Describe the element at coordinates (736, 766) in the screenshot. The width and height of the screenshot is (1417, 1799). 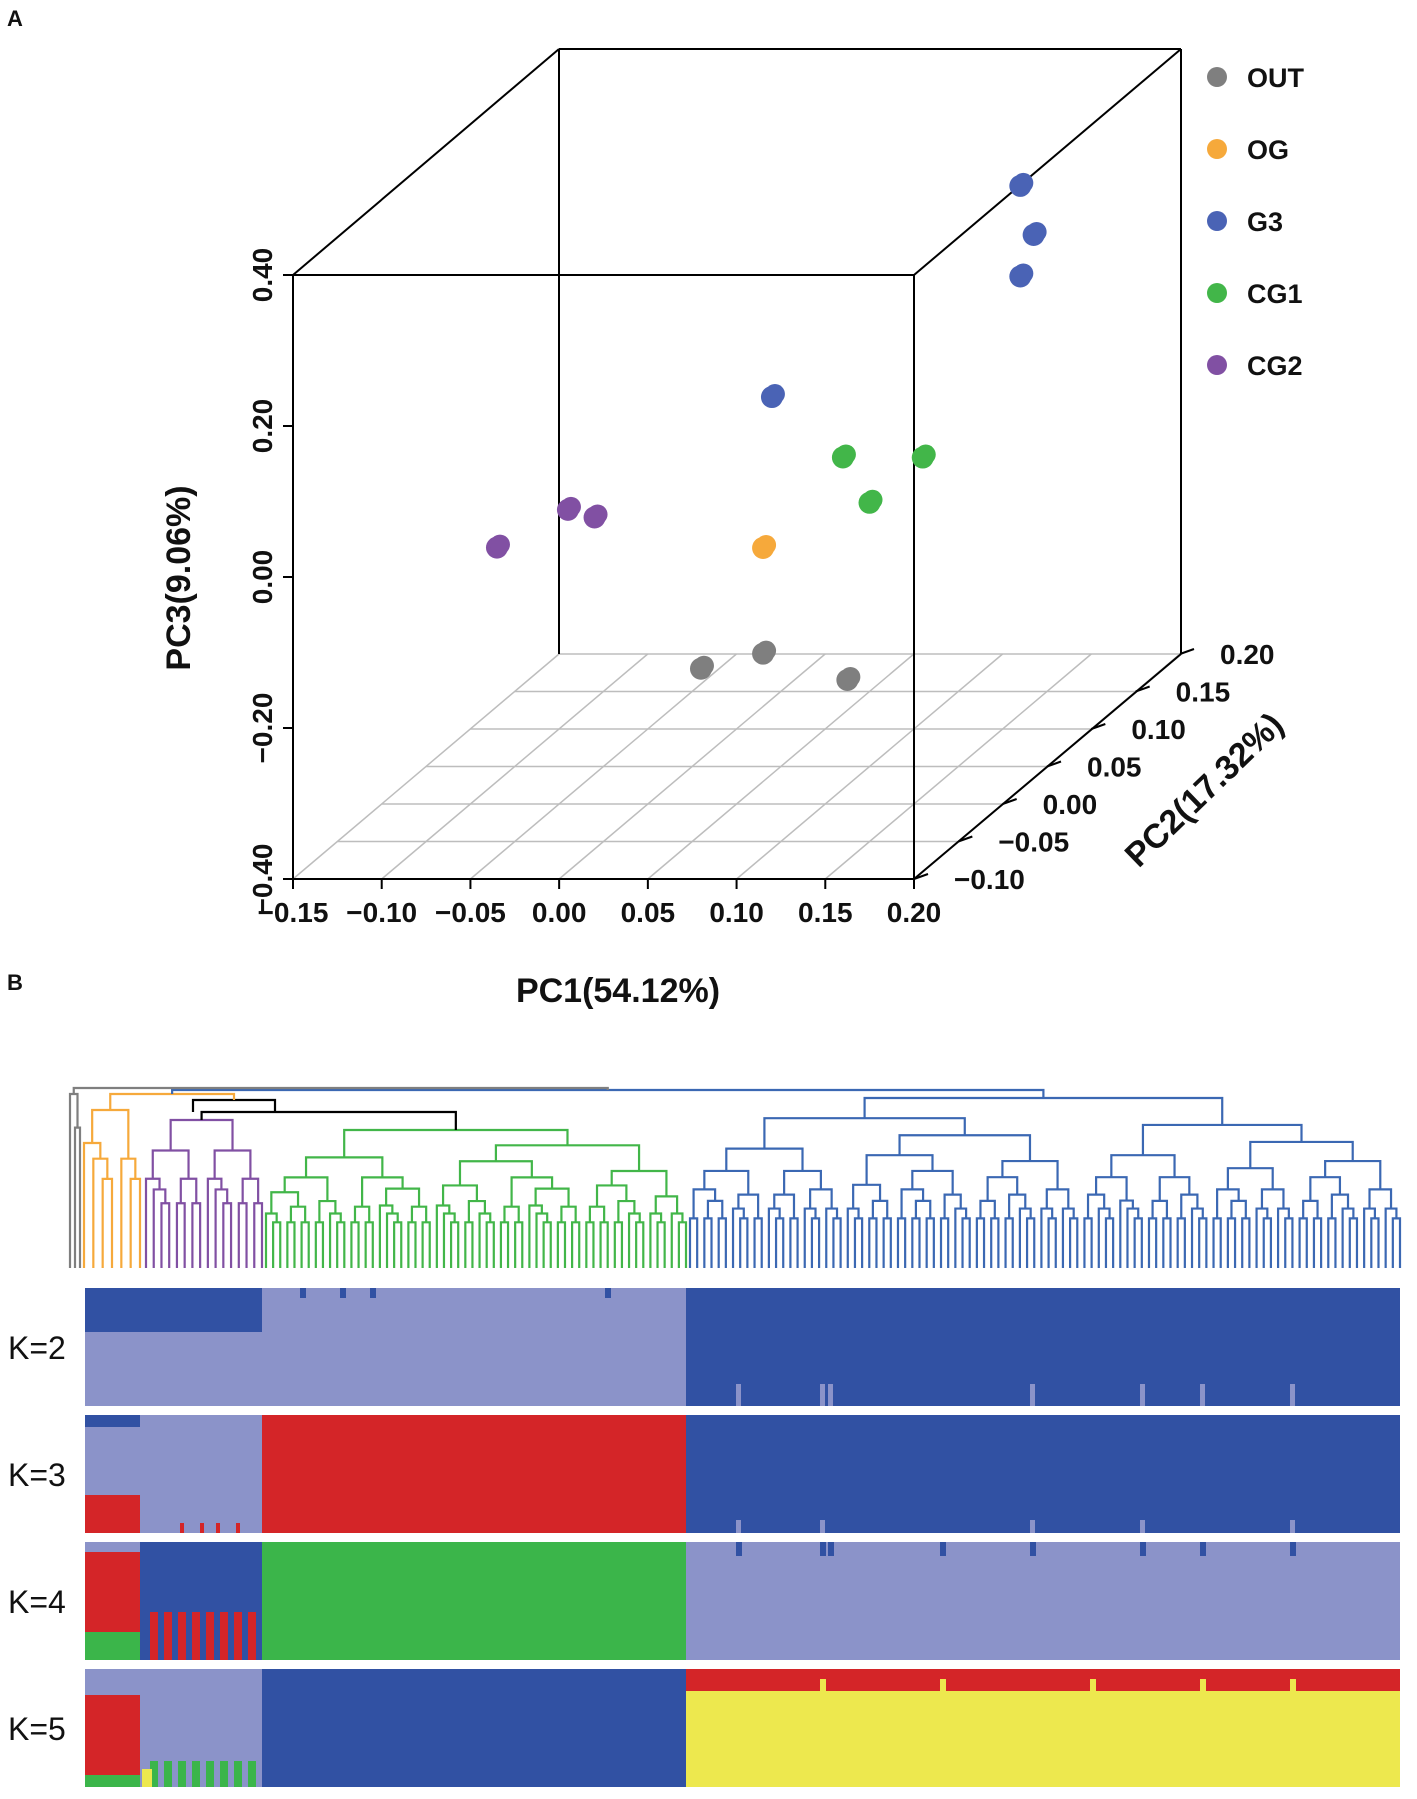
I see `floor-grid` at that location.